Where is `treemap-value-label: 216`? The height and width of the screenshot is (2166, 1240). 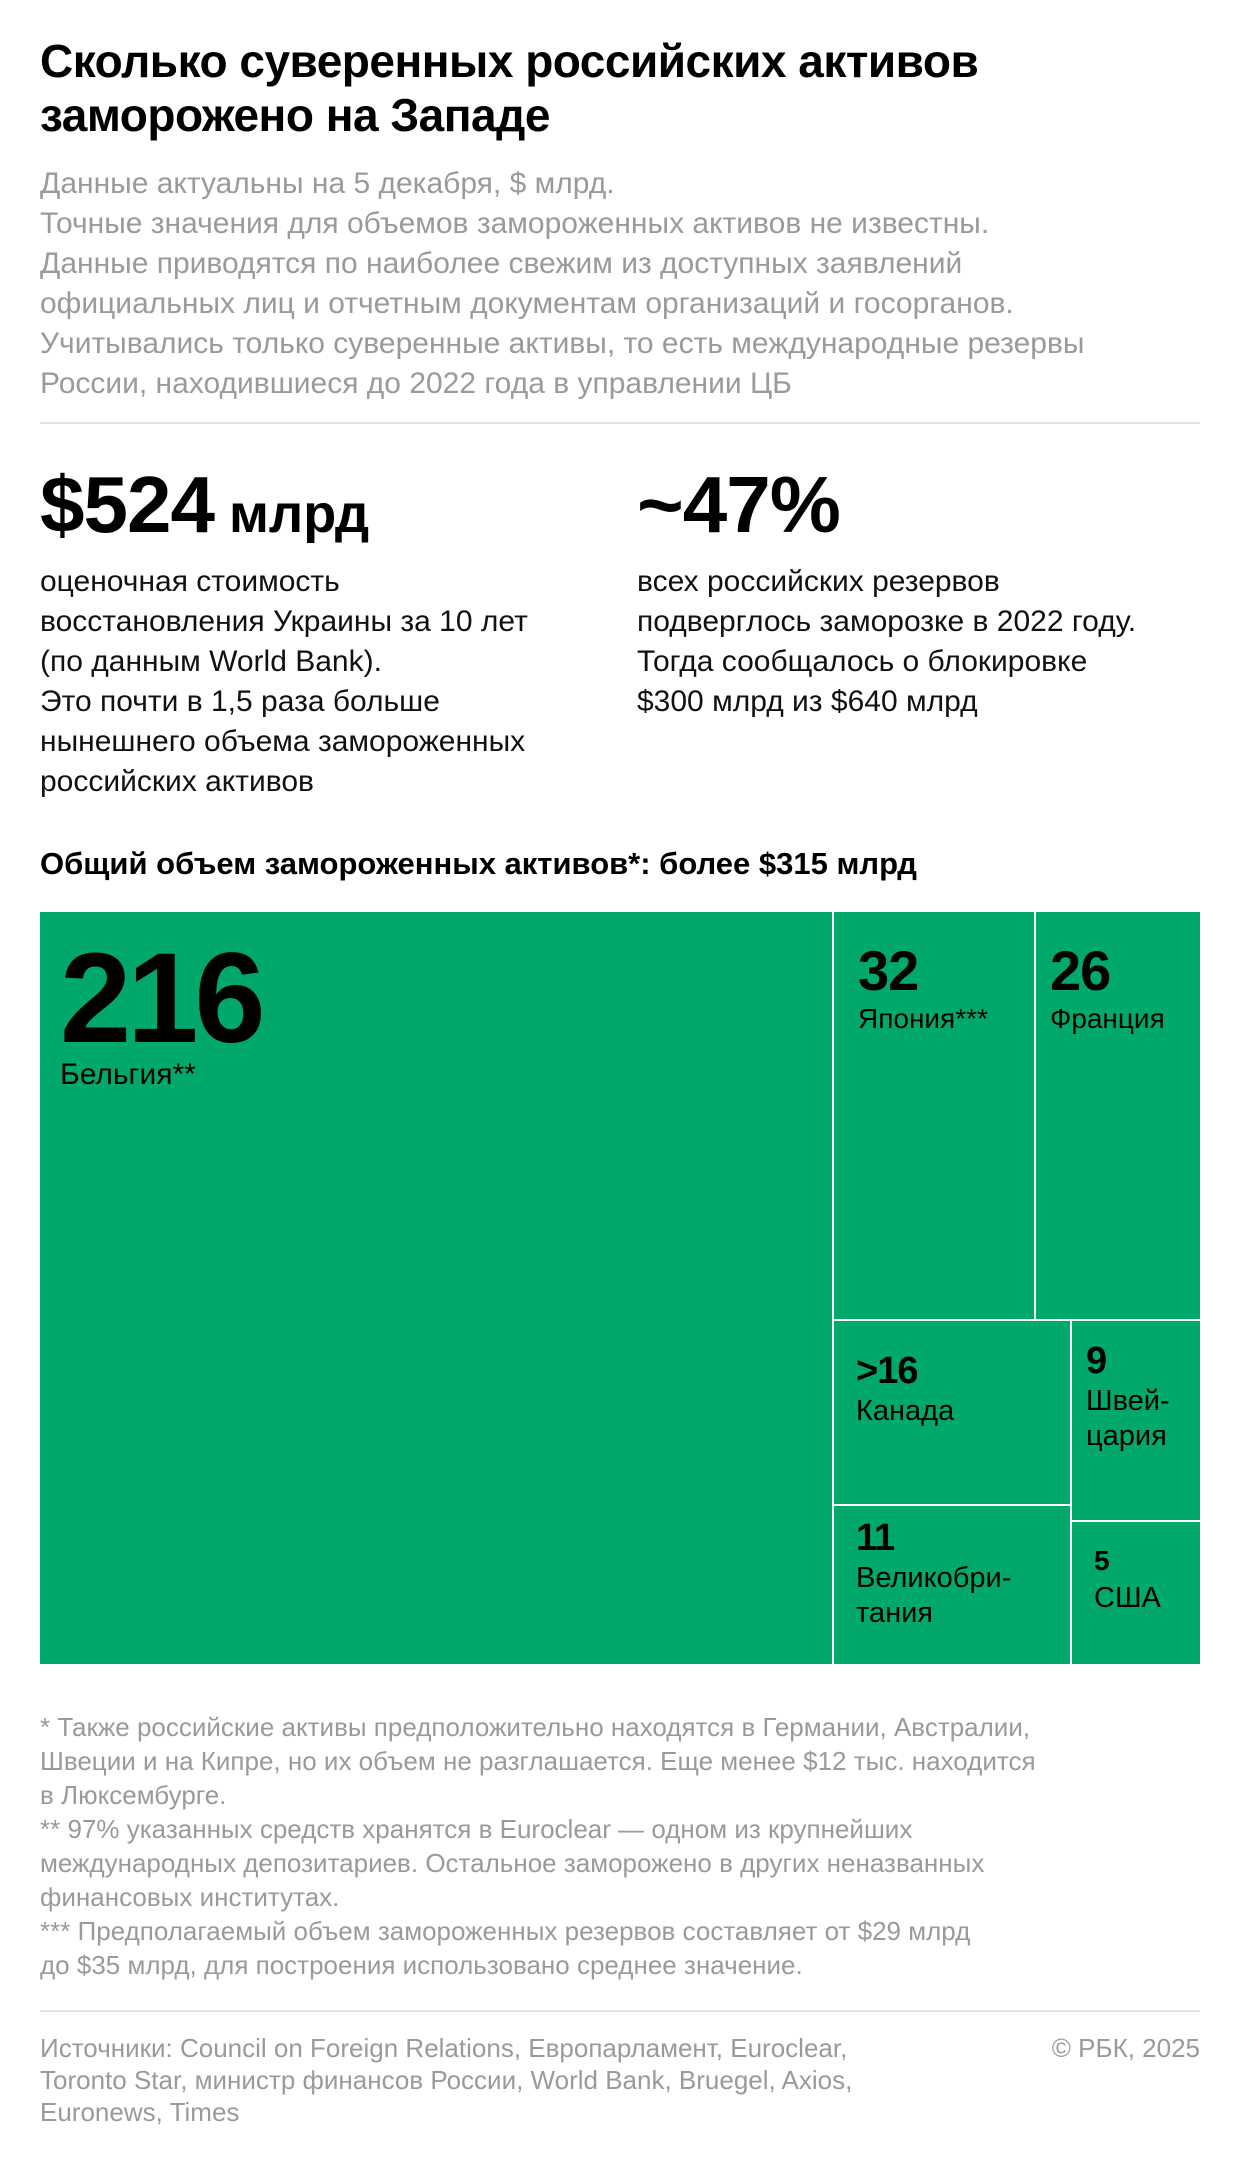 treemap-value-label: 216 is located at coordinates (161, 998).